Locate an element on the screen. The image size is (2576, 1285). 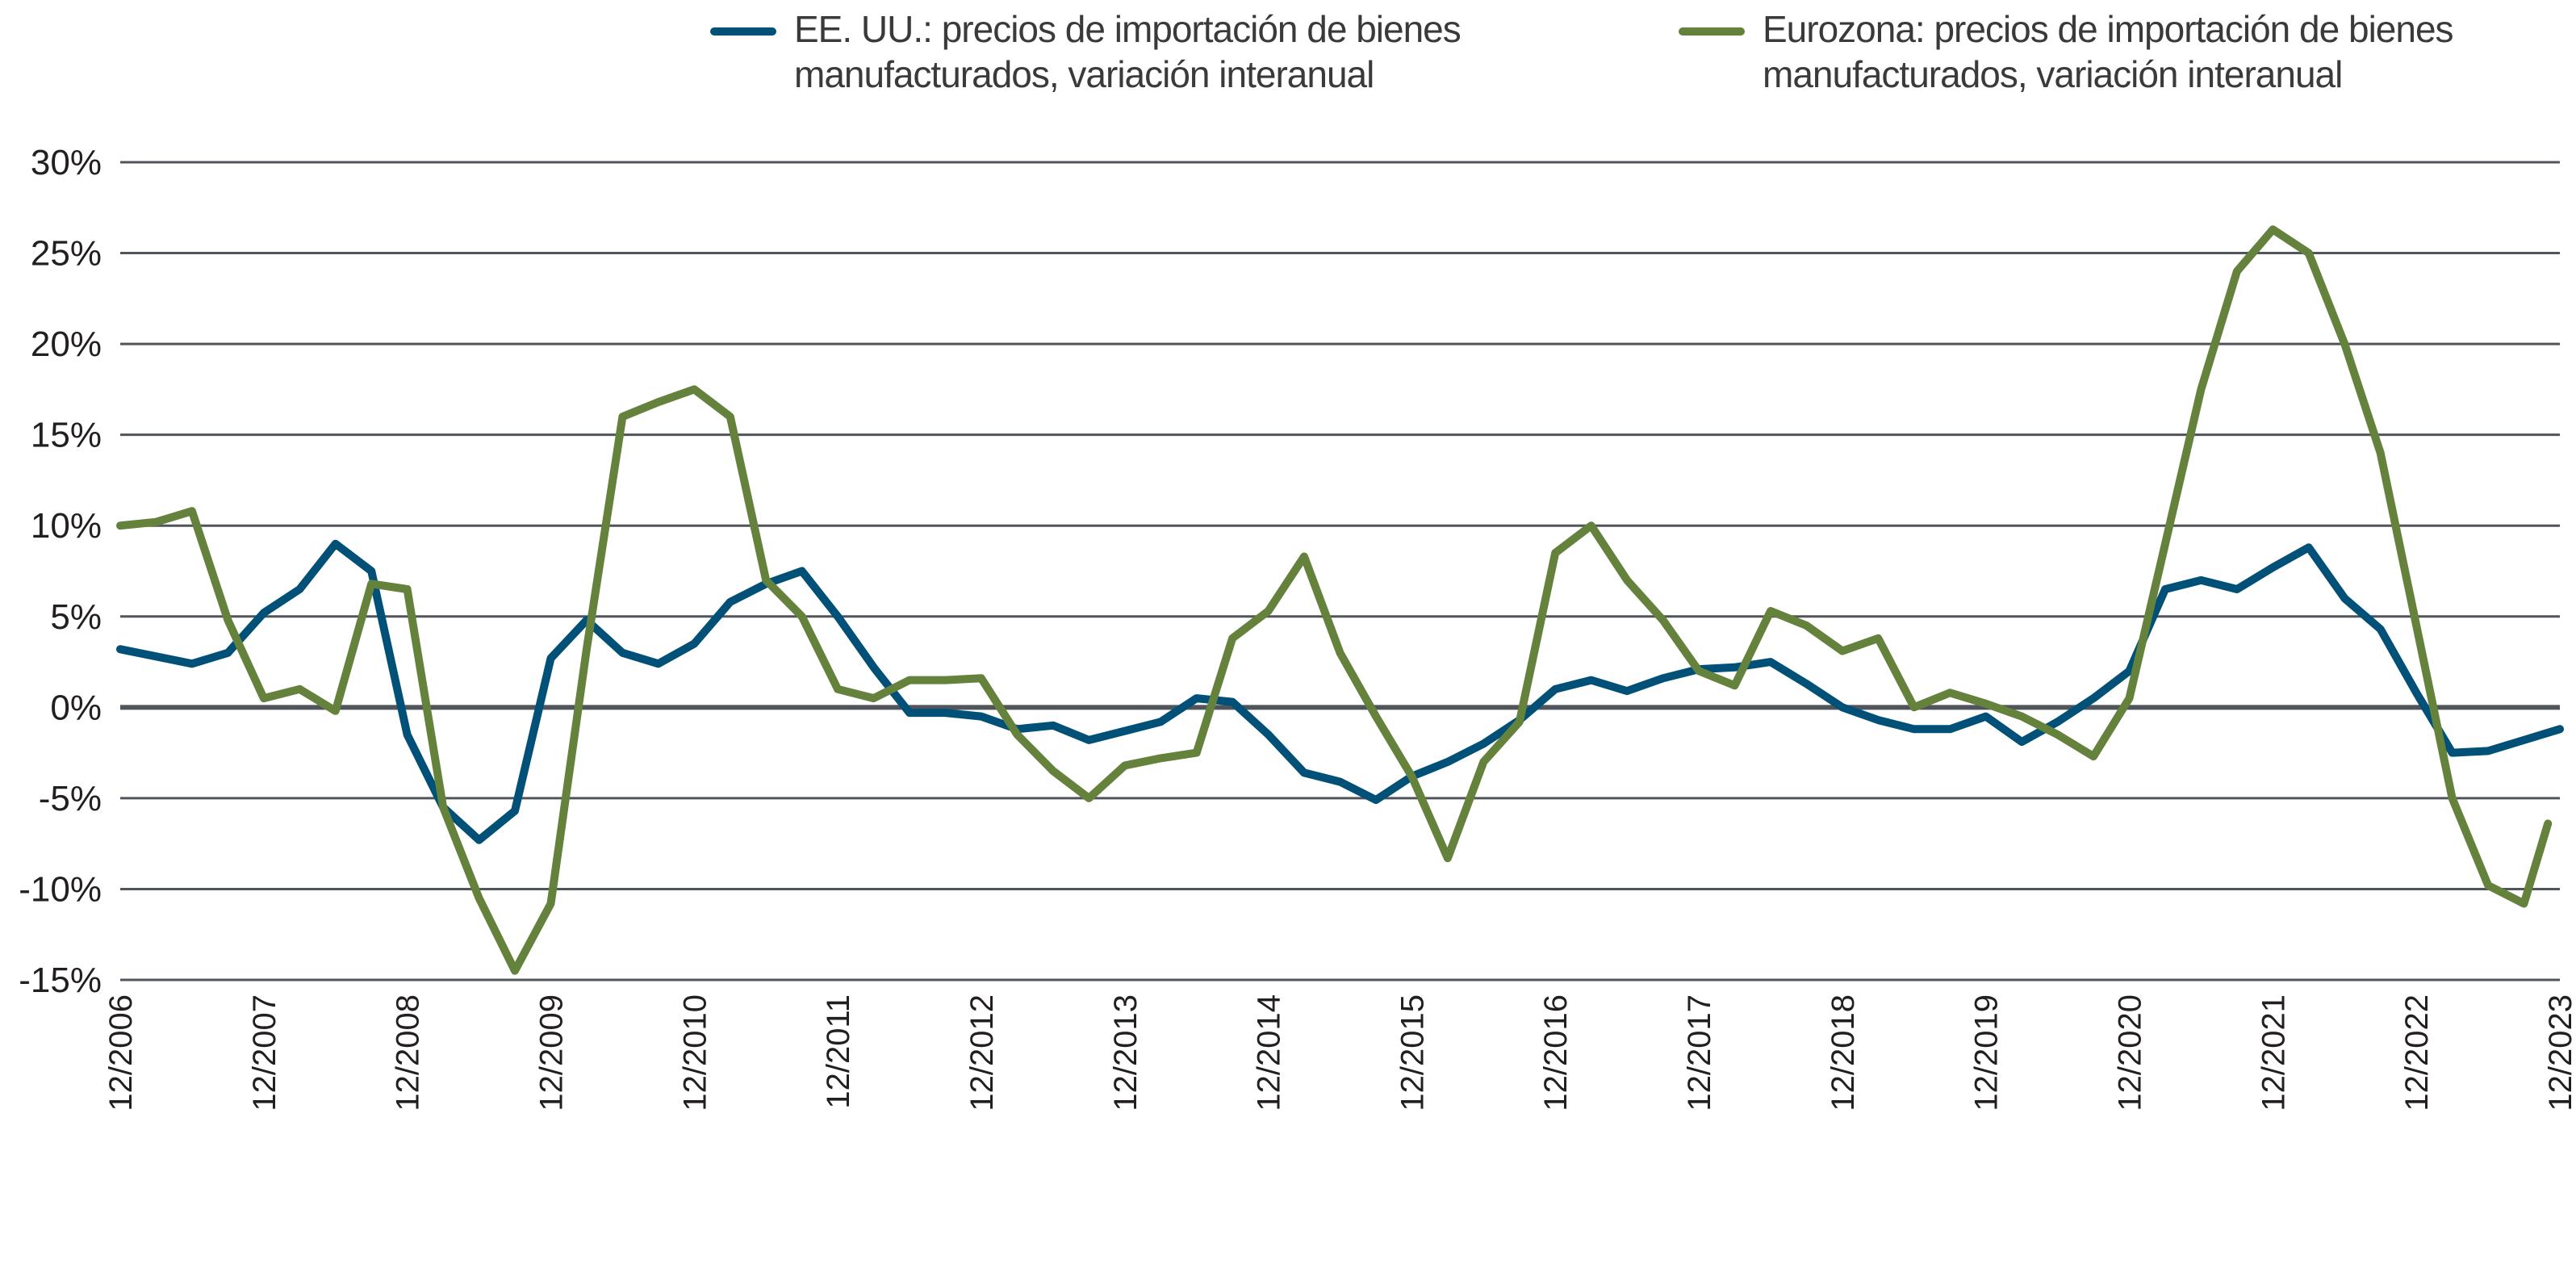
x-tick-label: 12/2006 is located at coordinates (121, 1052).